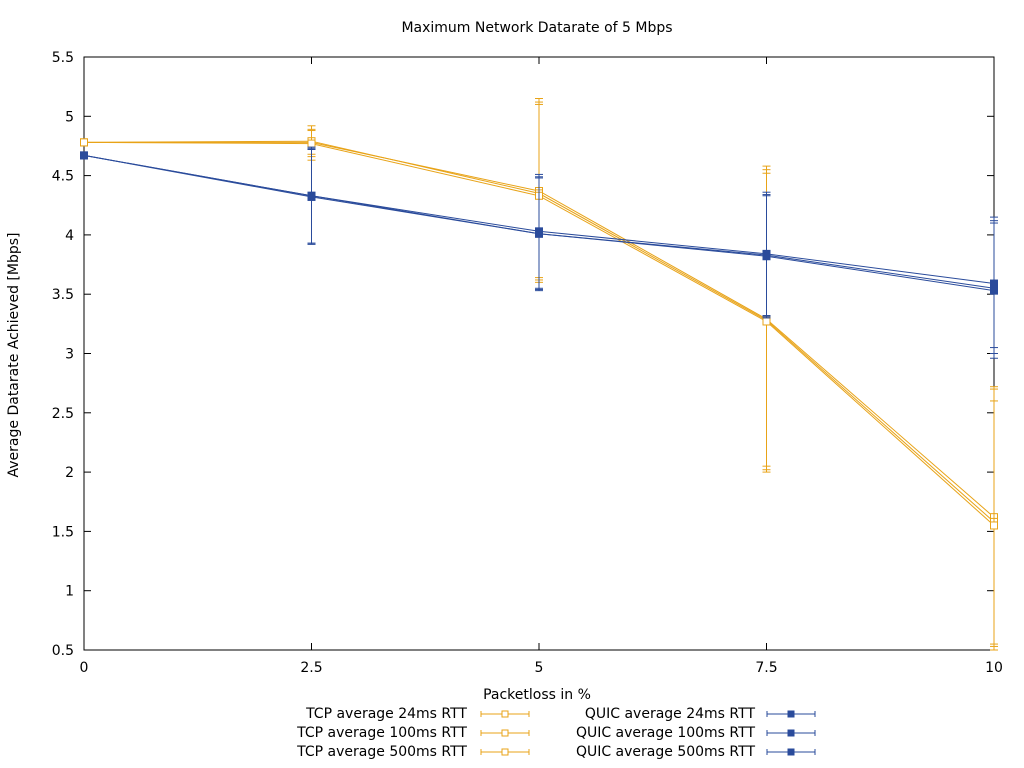 This screenshot has width=1024, height=768. What do you see at coordinates (386, 714) in the screenshot?
I see `legend-label: TCP average 24ms RTT` at bounding box center [386, 714].